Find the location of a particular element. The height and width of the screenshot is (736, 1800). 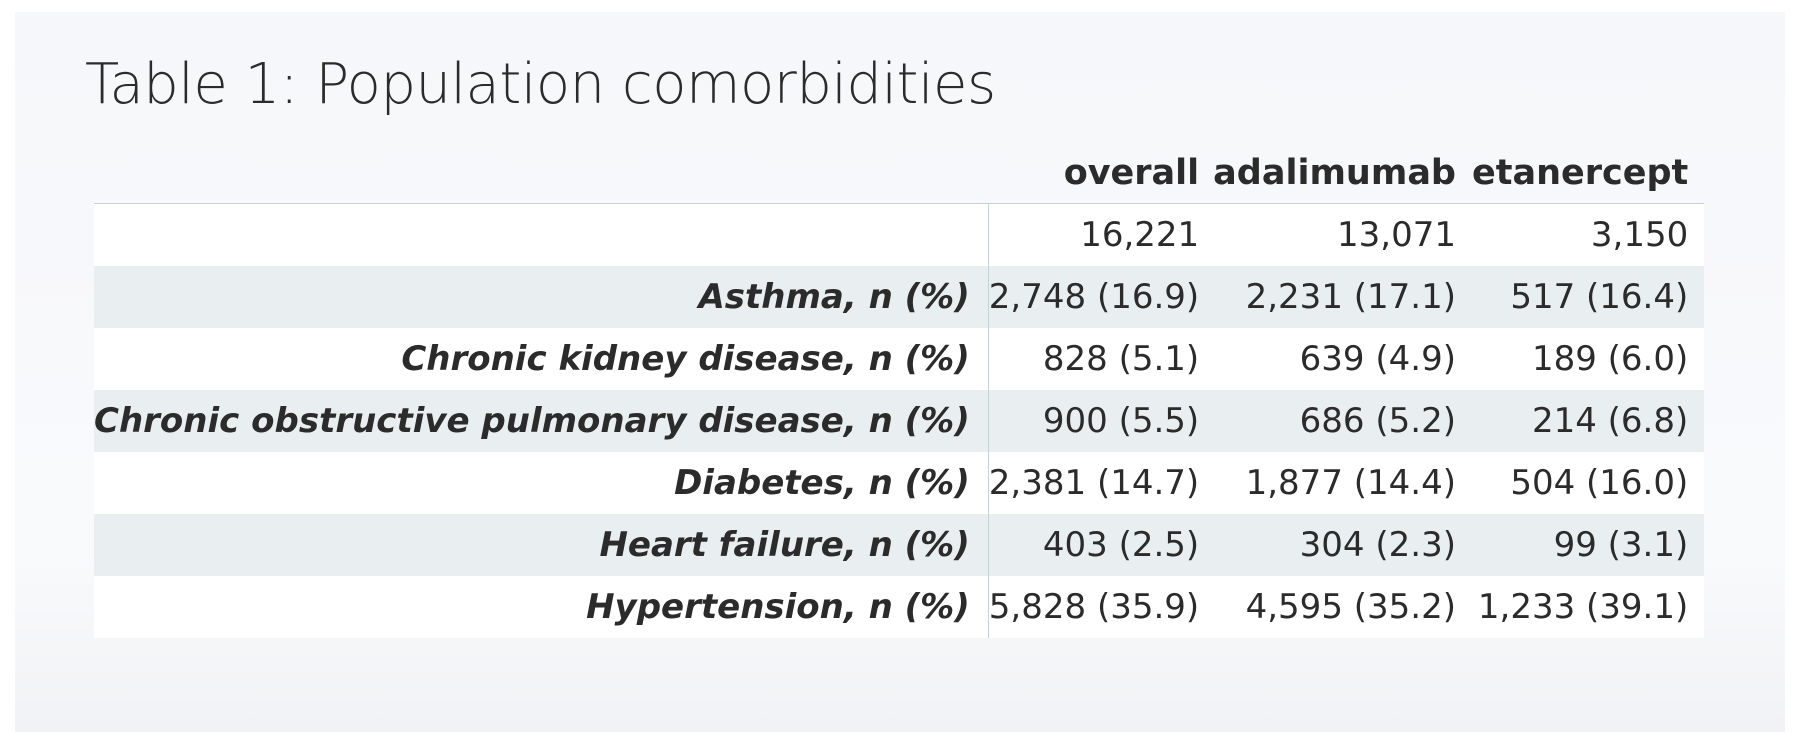

row-label: Chronic kidney disease, n (%) is located at coordinates (541, 359).